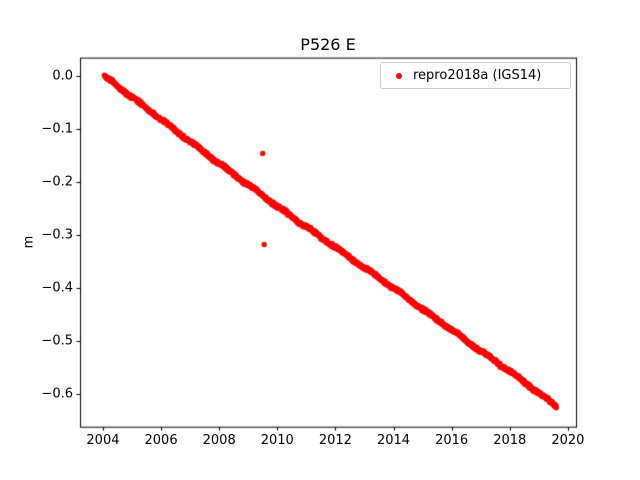 The height and width of the screenshot is (480, 640). I want to click on x-tick-label: 2006, so click(161, 441).